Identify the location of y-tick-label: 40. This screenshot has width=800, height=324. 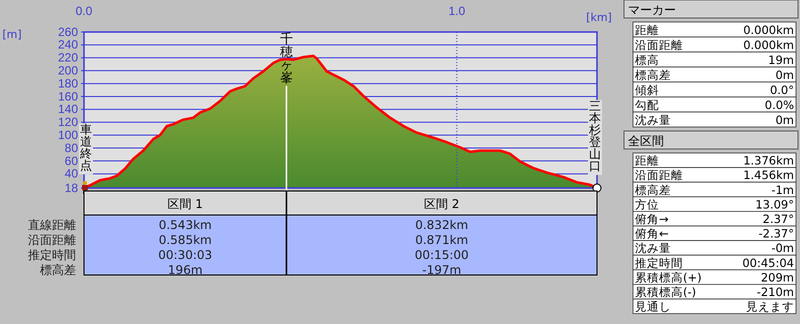
(71, 173).